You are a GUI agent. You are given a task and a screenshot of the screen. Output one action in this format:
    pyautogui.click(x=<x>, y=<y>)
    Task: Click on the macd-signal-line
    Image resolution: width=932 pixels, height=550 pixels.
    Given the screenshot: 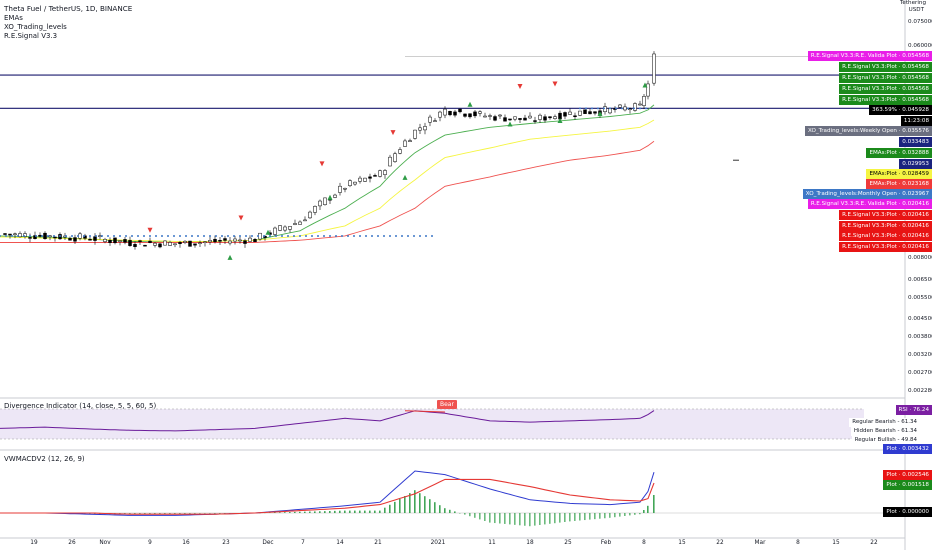 What is the action you would take?
    pyautogui.click(x=327, y=496)
    